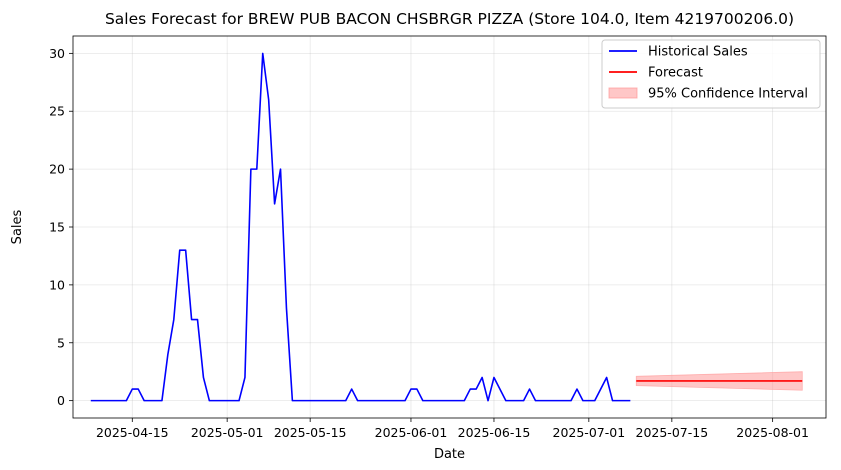 Image resolution: width=841 pixels, height=470 pixels. What do you see at coordinates (57, 284) in the screenshot?
I see `y-tick-label: 10` at bounding box center [57, 284].